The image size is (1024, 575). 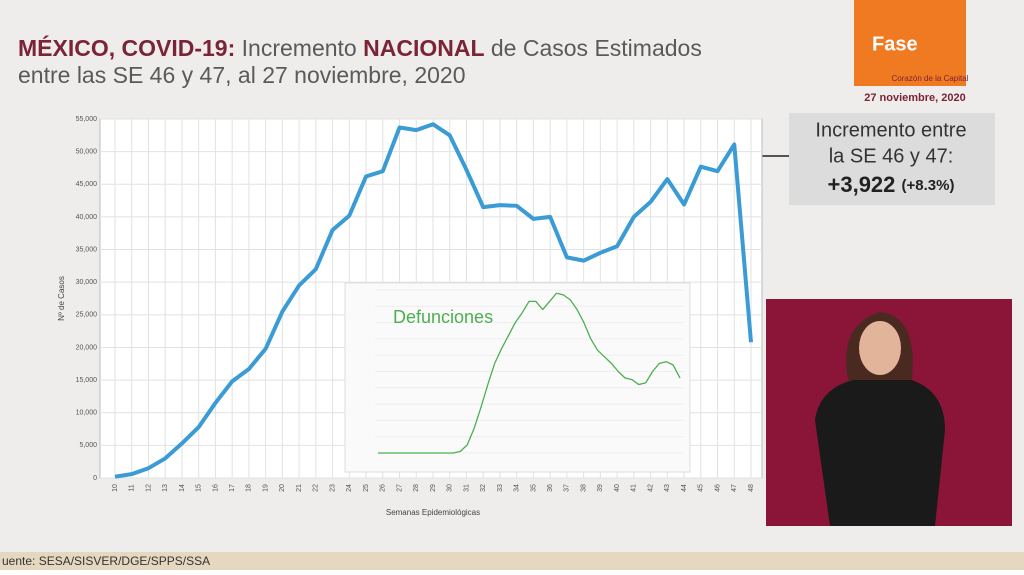 What do you see at coordinates (880, 452) in the screenshot?
I see `person-body` at bounding box center [880, 452].